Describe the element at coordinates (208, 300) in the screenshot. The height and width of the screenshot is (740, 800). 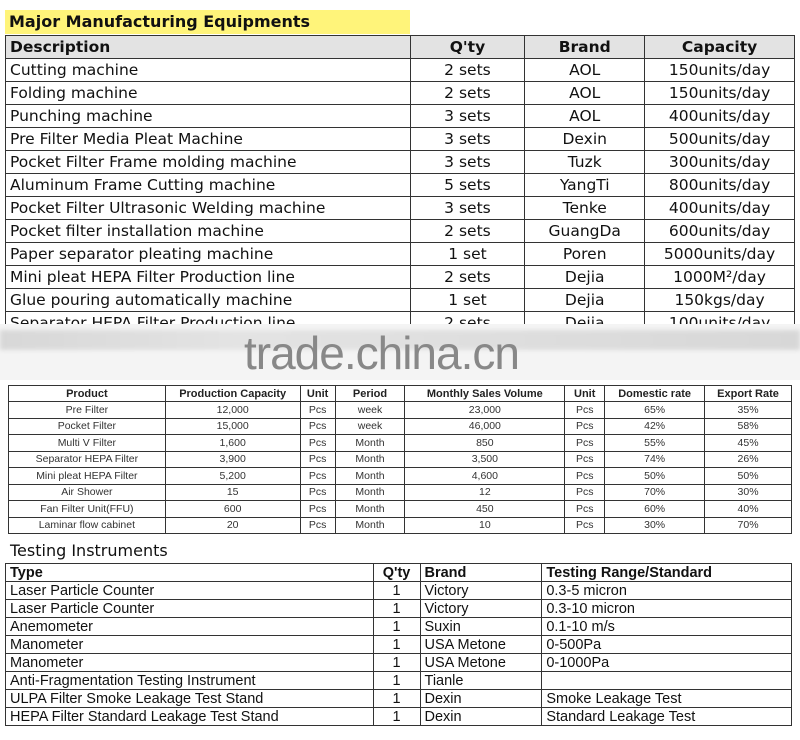
I see `table-cell: Glue pouring automatically machine` at that location.